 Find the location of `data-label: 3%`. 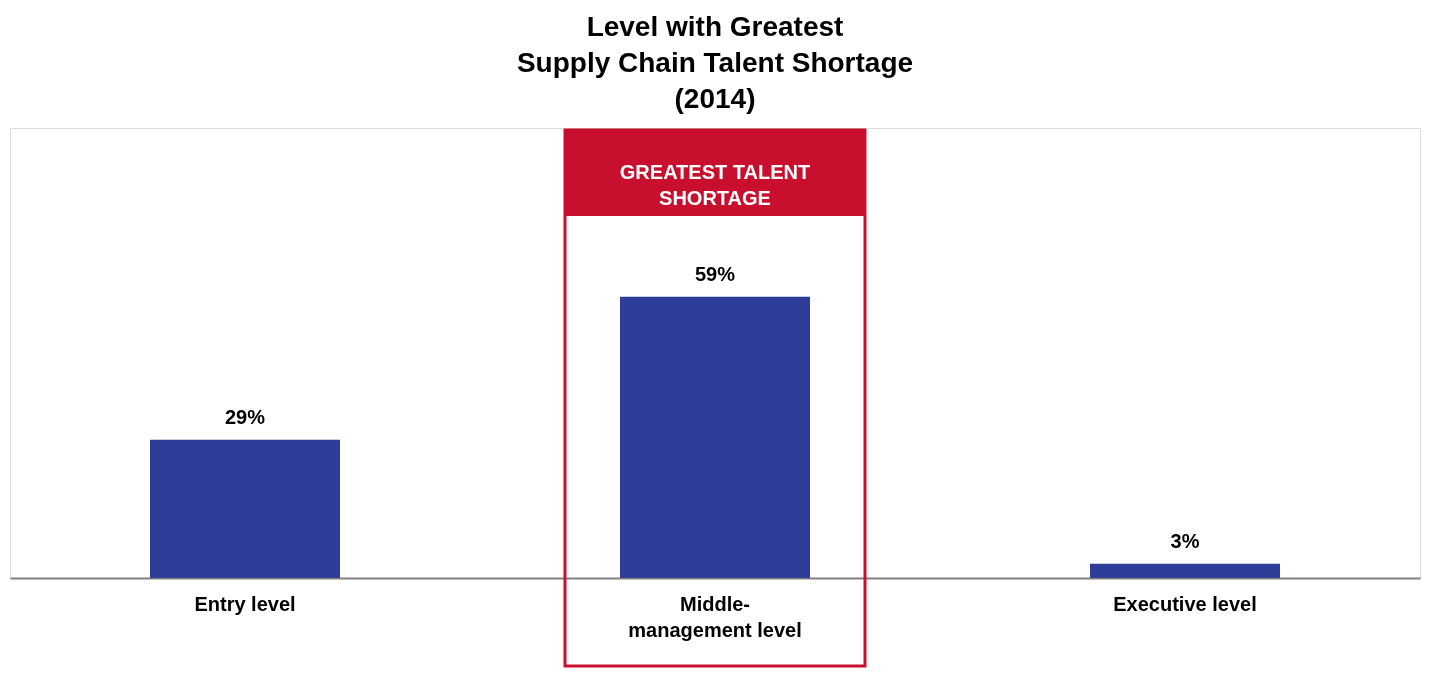

data-label: 3% is located at coordinates (1185, 540).